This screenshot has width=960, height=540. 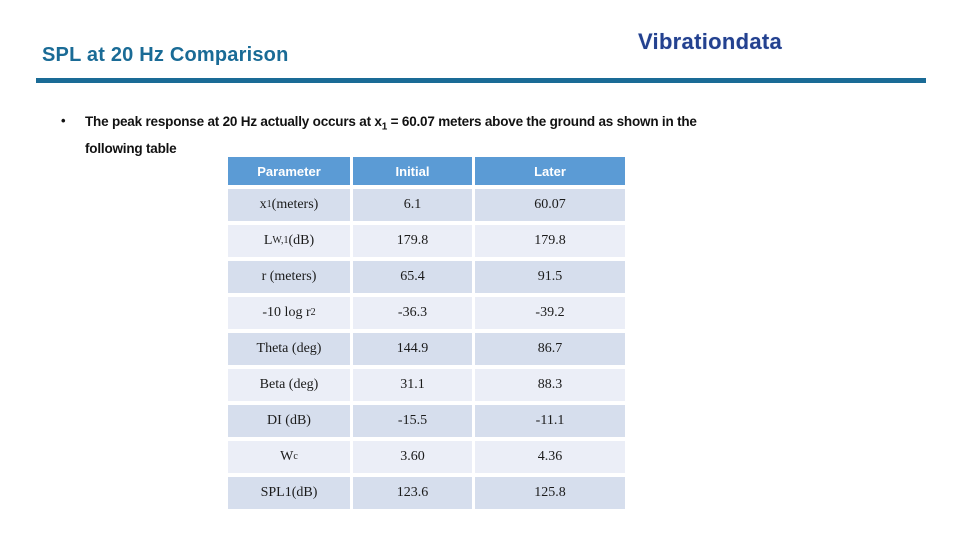 What do you see at coordinates (550, 349) in the screenshot?
I see `later-value-cell: 86.7` at bounding box center [550, 349].